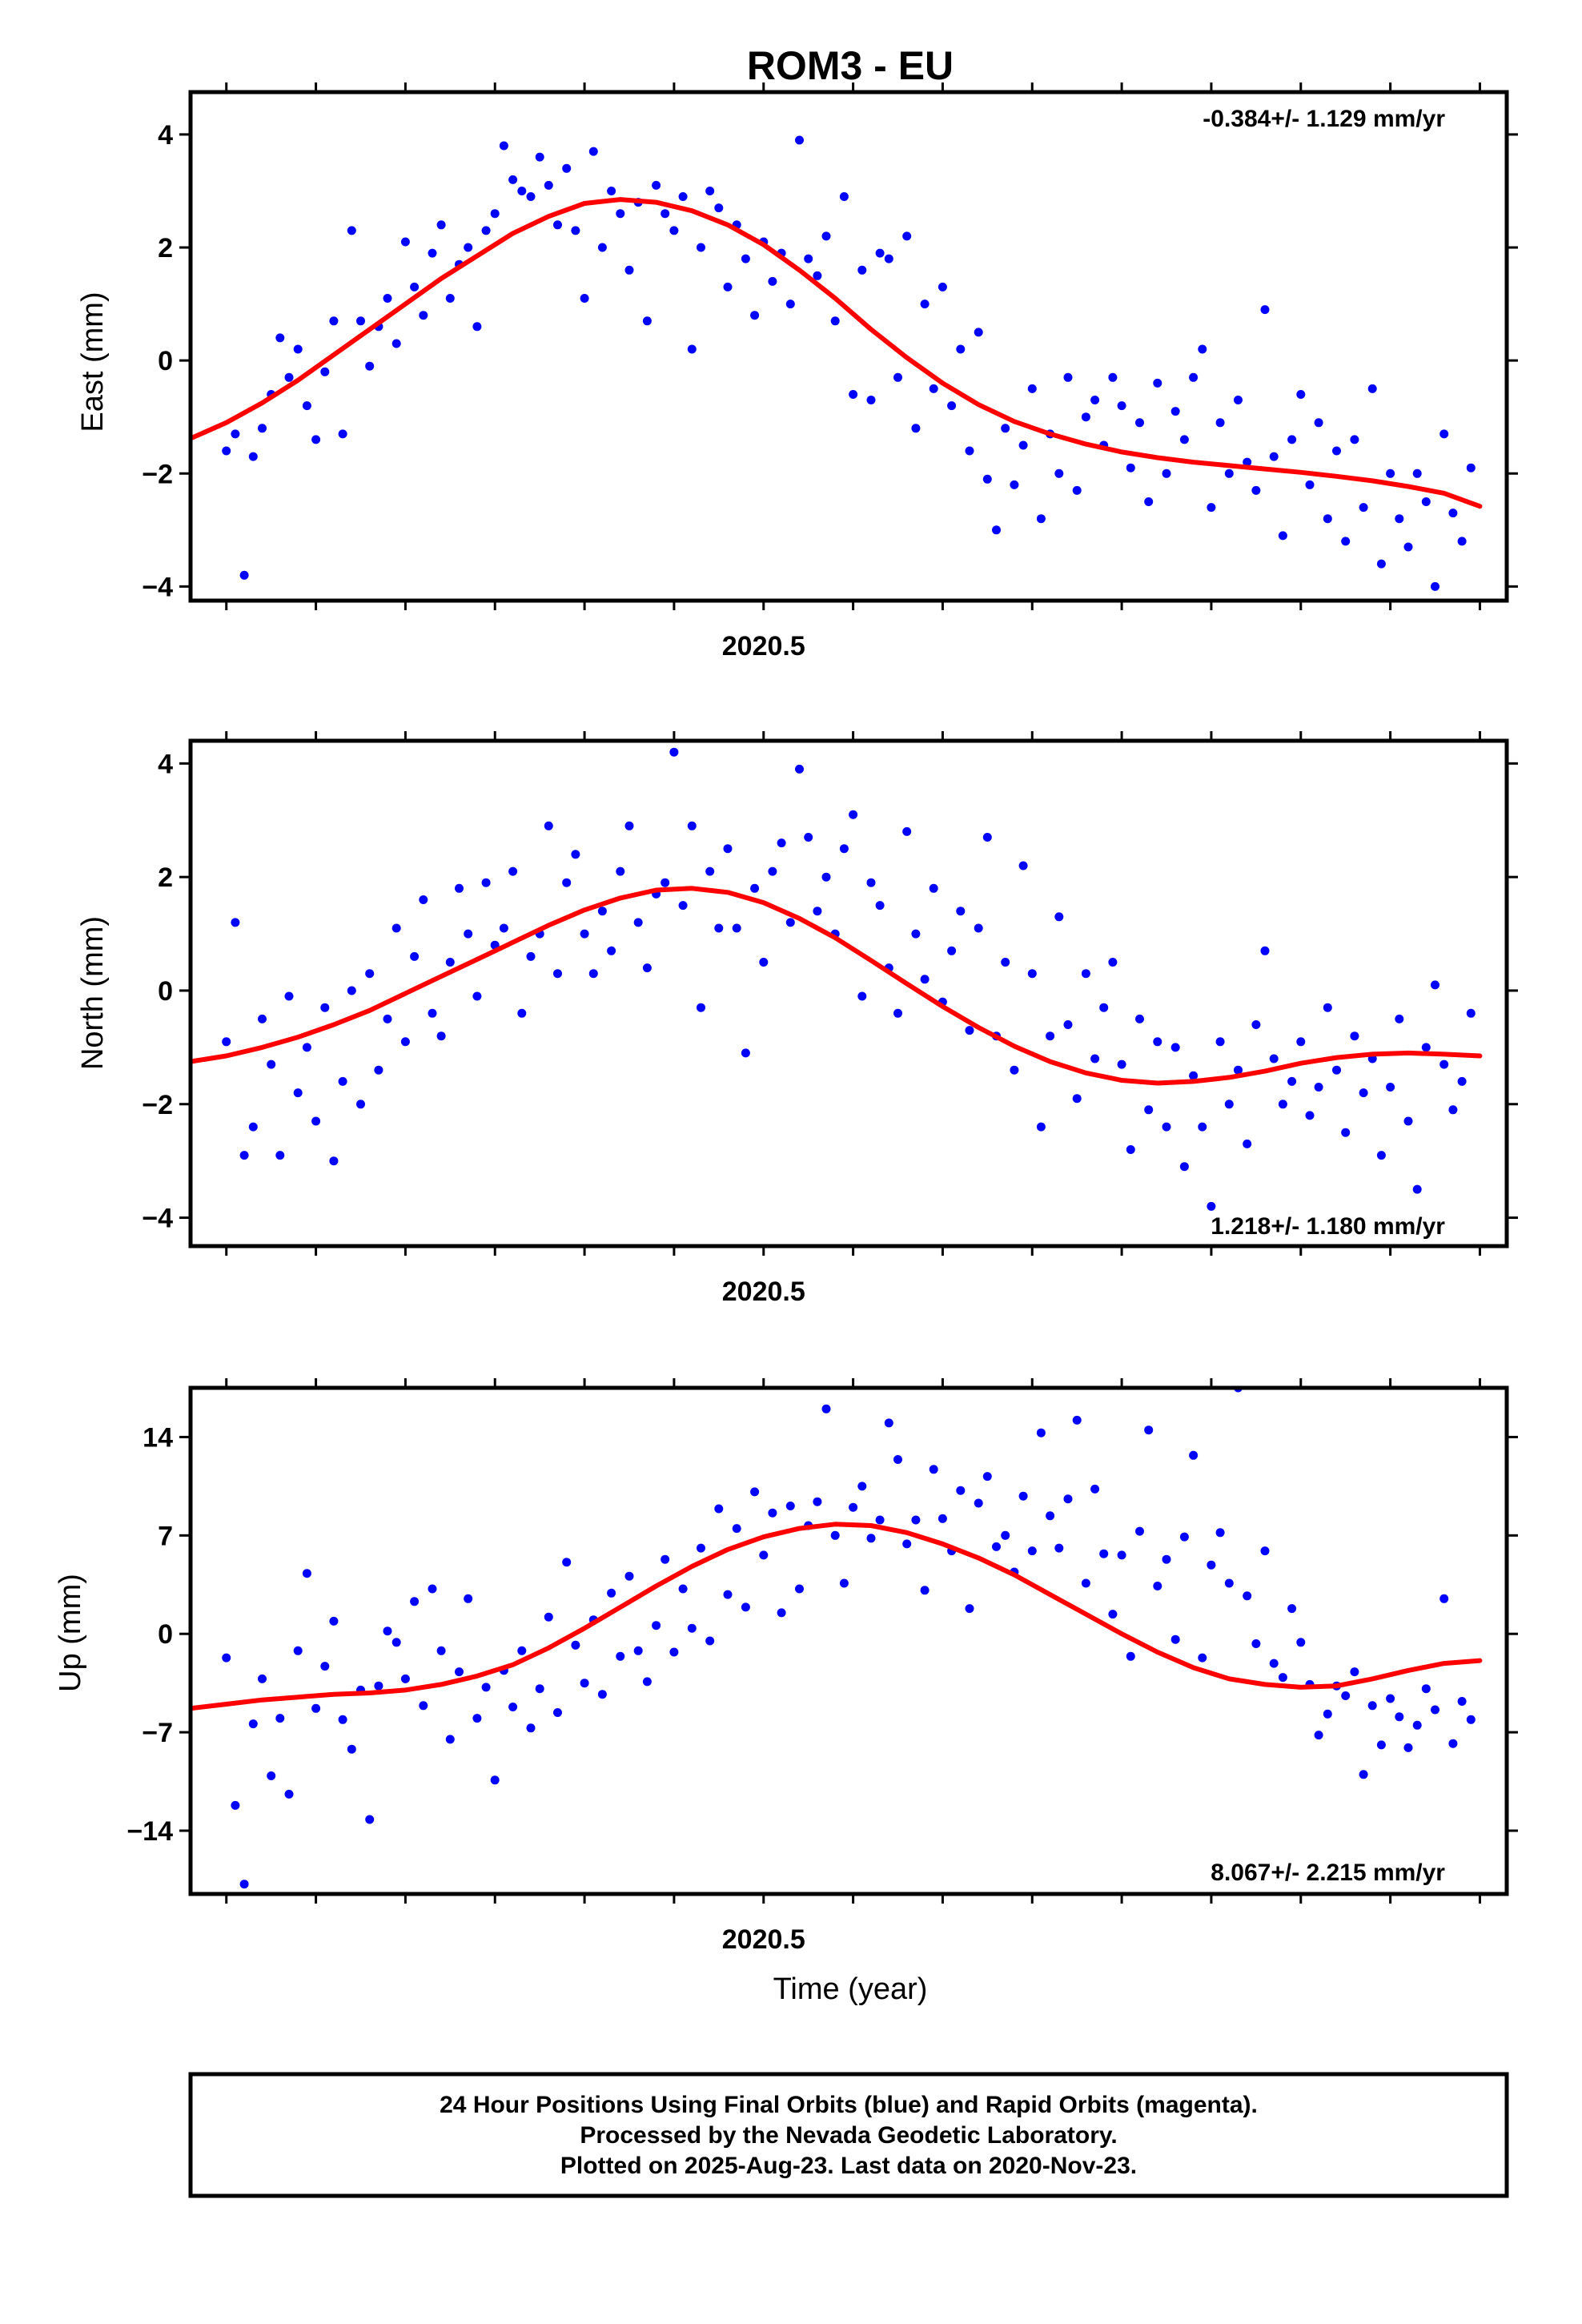 The image size is (1582, 2324). I want to click on up-y-axis-label: Up (mm), so click(70, 1633).